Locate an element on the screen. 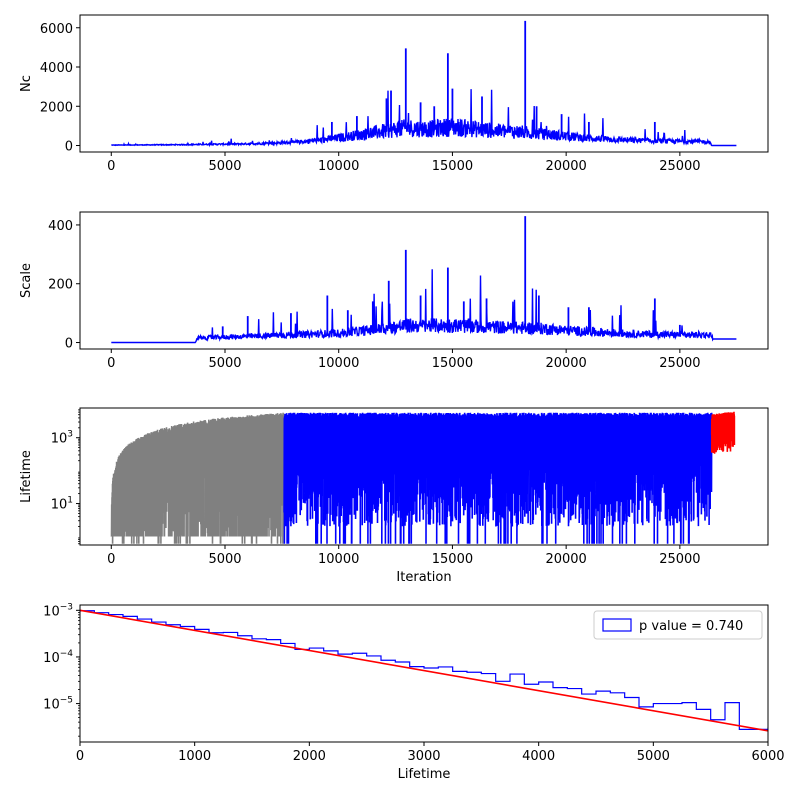  x-axis-label: Lifetime is located at coordinates (424, 774).